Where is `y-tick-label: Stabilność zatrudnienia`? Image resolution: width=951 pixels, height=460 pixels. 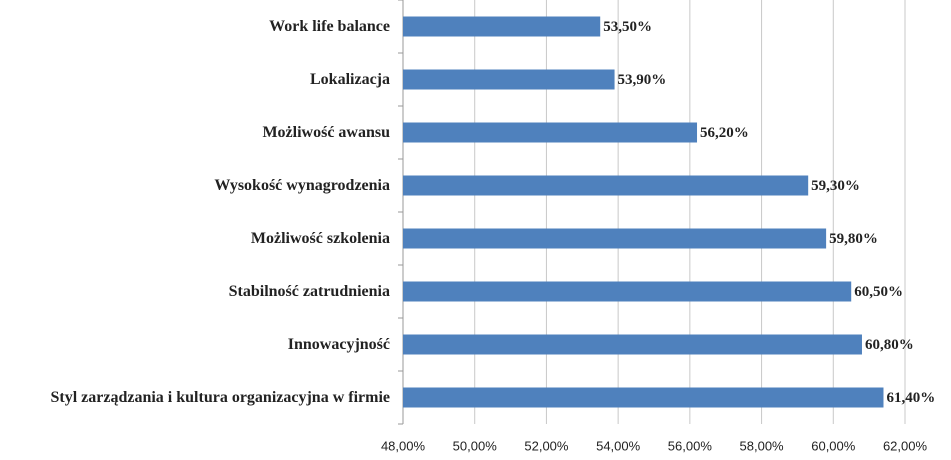 y-tick-label: Stabilność zatrudnienia is located at coordinates (309, 291).